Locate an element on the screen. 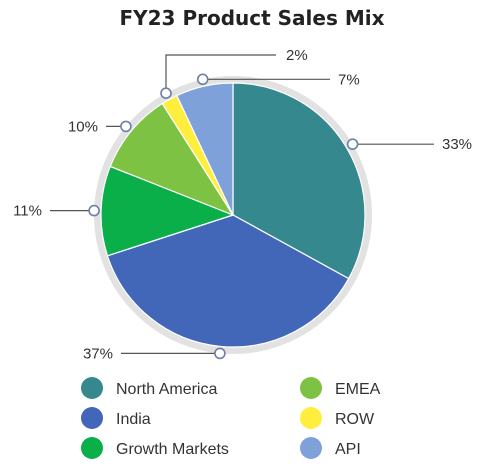 This screenshot has width=504, height=470. callout-row: 2% is located at coordinates (234, 73).